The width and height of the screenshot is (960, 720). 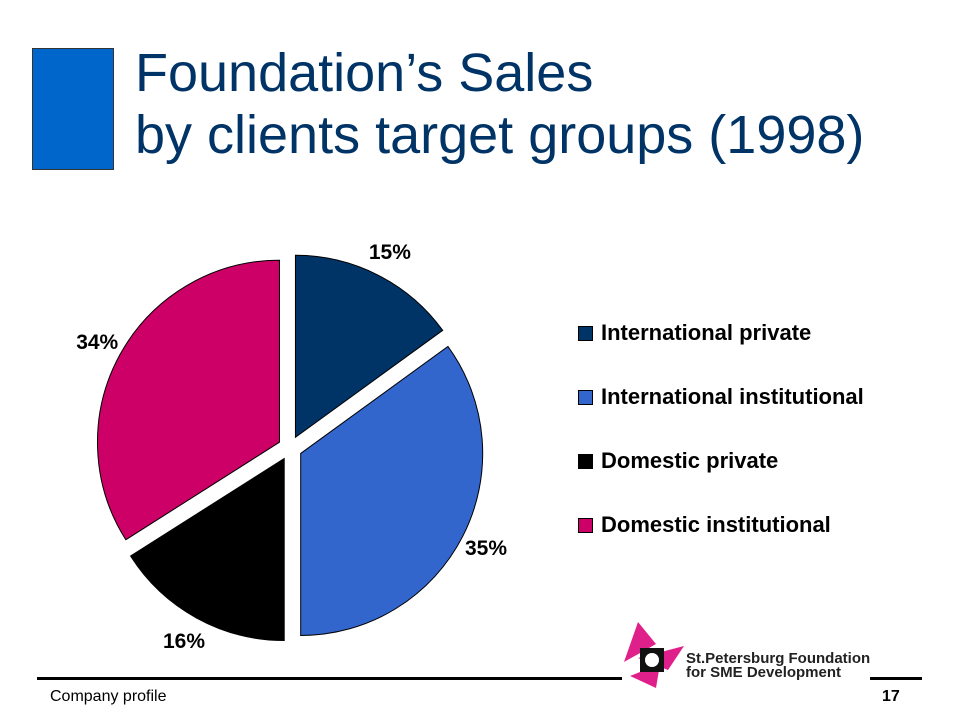 I want to click on legend-label: Domestic private, so click(x=690, y=460).